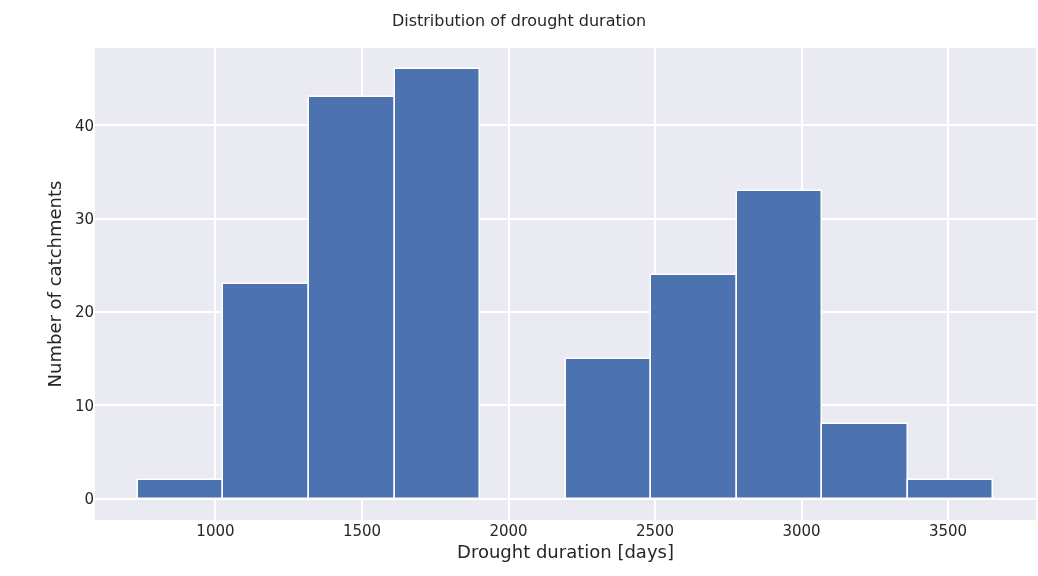 This screenshot has width=1038, height=576. I want to click on y-tick-label: 0, so click(89, 498).